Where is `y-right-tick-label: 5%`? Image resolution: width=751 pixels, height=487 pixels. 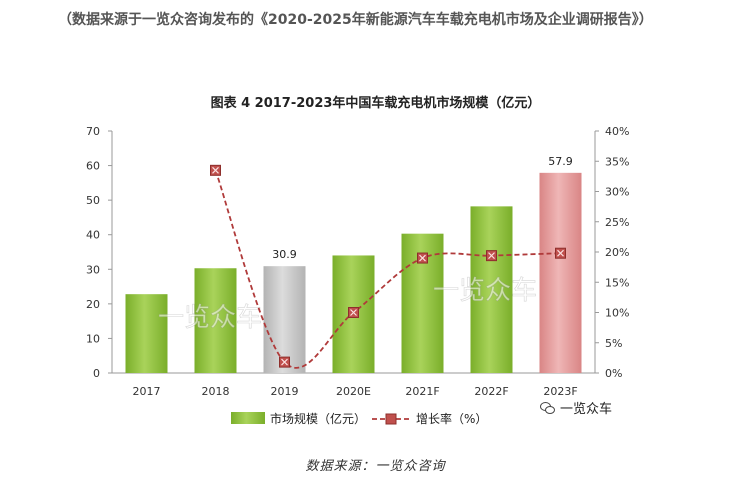 y-right-tick-label: 5% is located at coordinates (613, 343).